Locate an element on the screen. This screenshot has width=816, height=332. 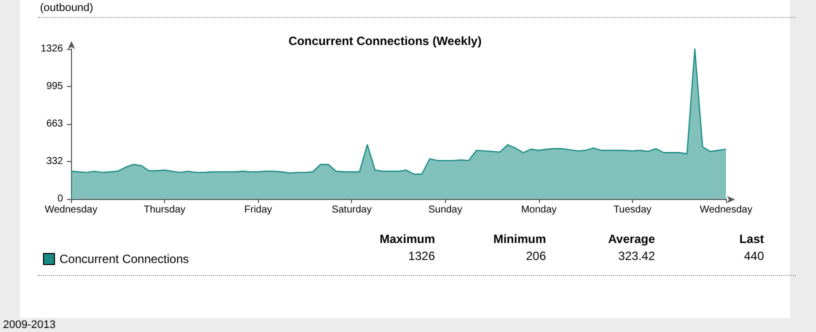
text: 440 is located at coordinates (754, 256).